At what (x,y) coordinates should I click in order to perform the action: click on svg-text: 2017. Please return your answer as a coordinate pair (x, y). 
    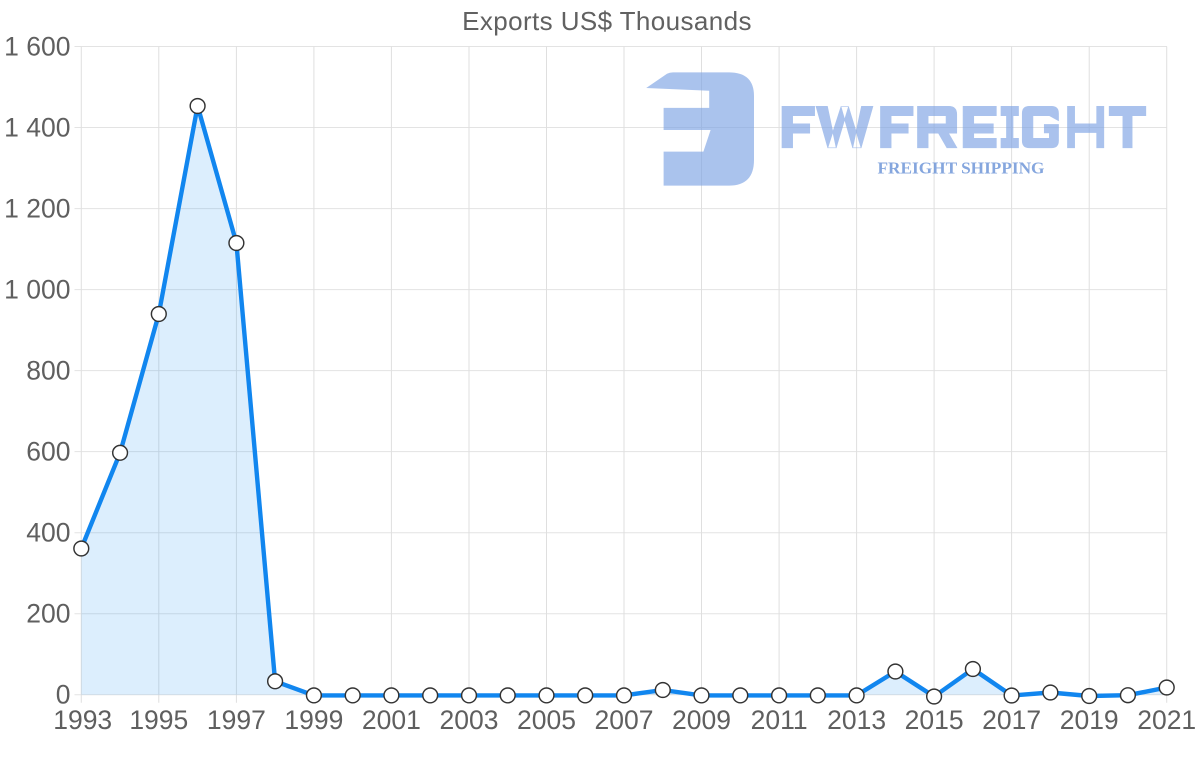
    Looking at the image, I should click on (1011, 720).